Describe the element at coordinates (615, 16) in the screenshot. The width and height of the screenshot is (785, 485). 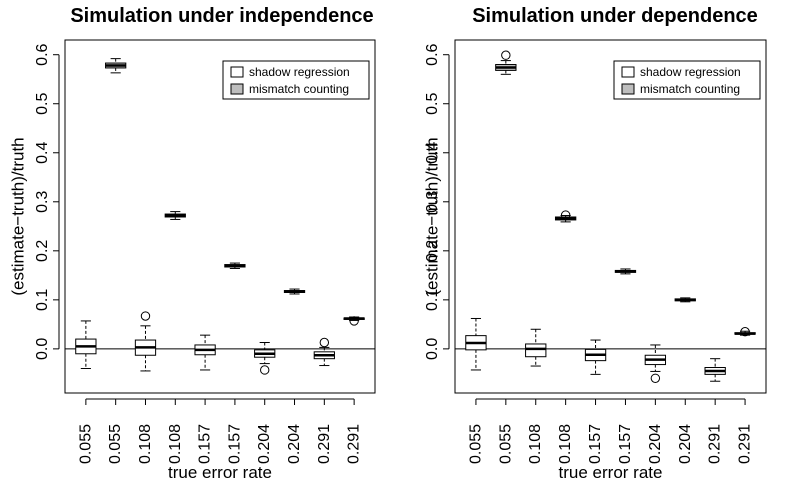
I see `chart-title: Simulation under dependence` at that location.